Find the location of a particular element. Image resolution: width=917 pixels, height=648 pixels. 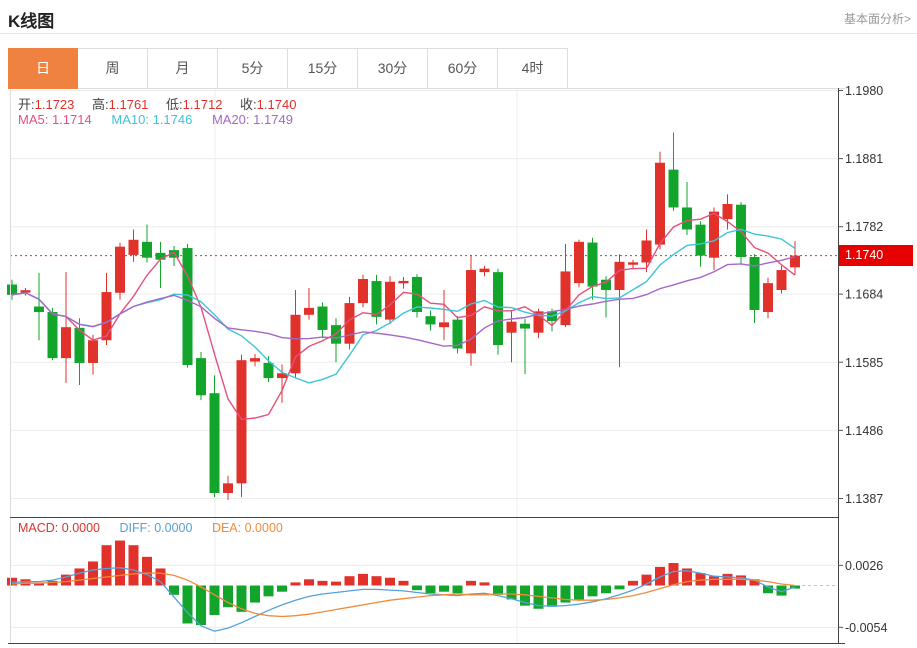

tab-period-1: 周 is located at coordinates (113, 68).